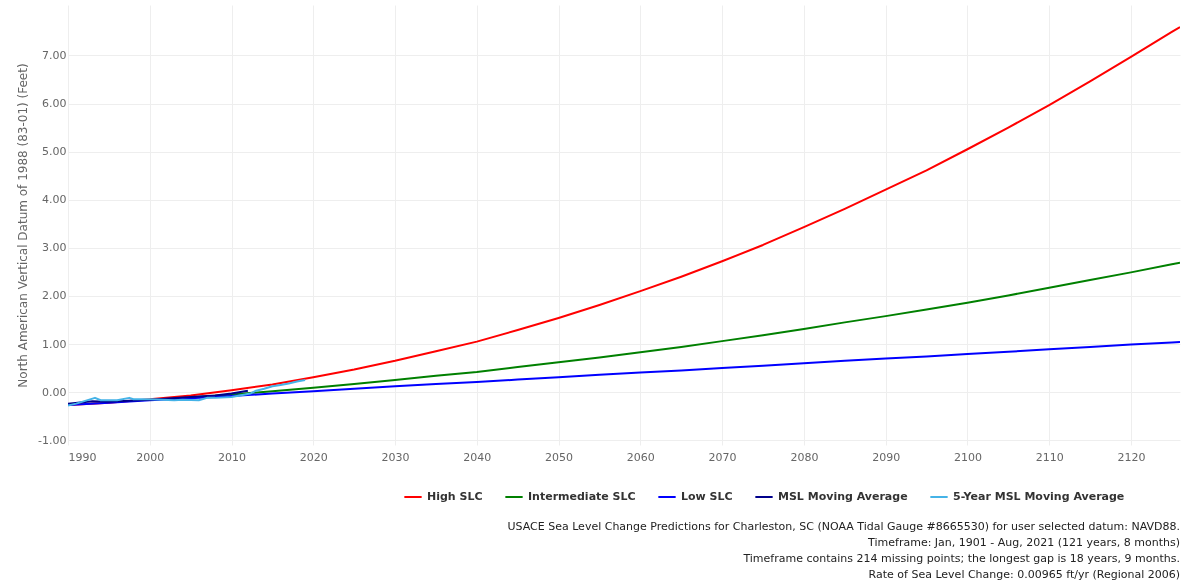  I want to click on x-tick-label: 2040, so click(477, 457).